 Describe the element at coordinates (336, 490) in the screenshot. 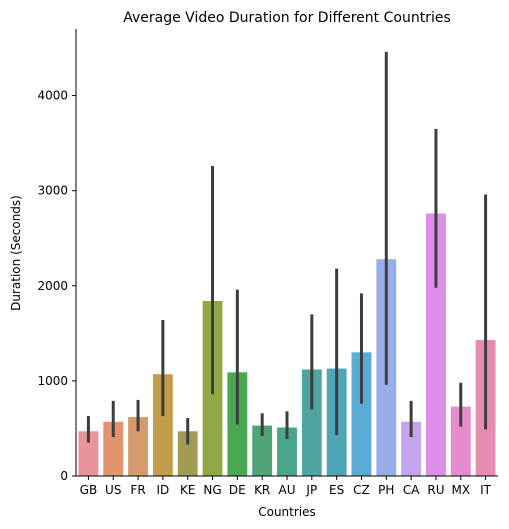

I see `x-tick-label-es: ES` at that location.